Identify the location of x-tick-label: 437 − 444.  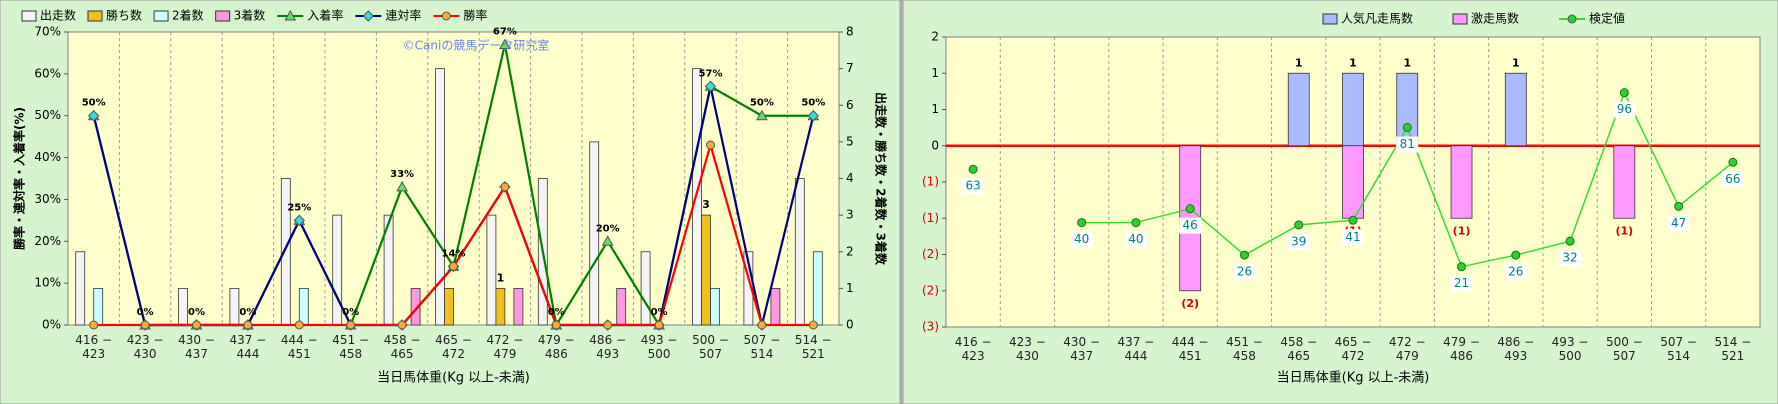
(248, 347).